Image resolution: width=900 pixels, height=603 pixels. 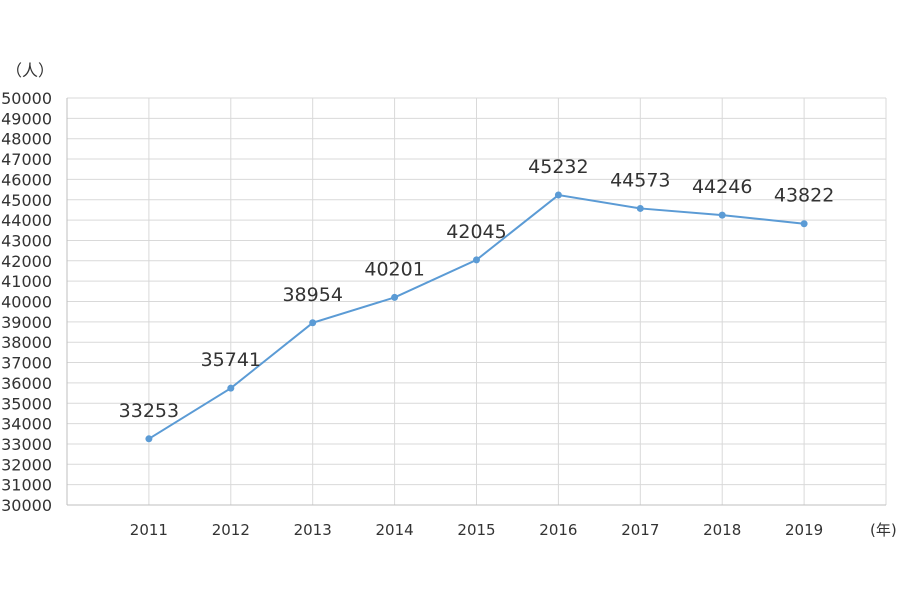 What do you see at coordinates (149, 411) in the screenshot?
I see `data-label: 33253` at bounding box center [149, 411].